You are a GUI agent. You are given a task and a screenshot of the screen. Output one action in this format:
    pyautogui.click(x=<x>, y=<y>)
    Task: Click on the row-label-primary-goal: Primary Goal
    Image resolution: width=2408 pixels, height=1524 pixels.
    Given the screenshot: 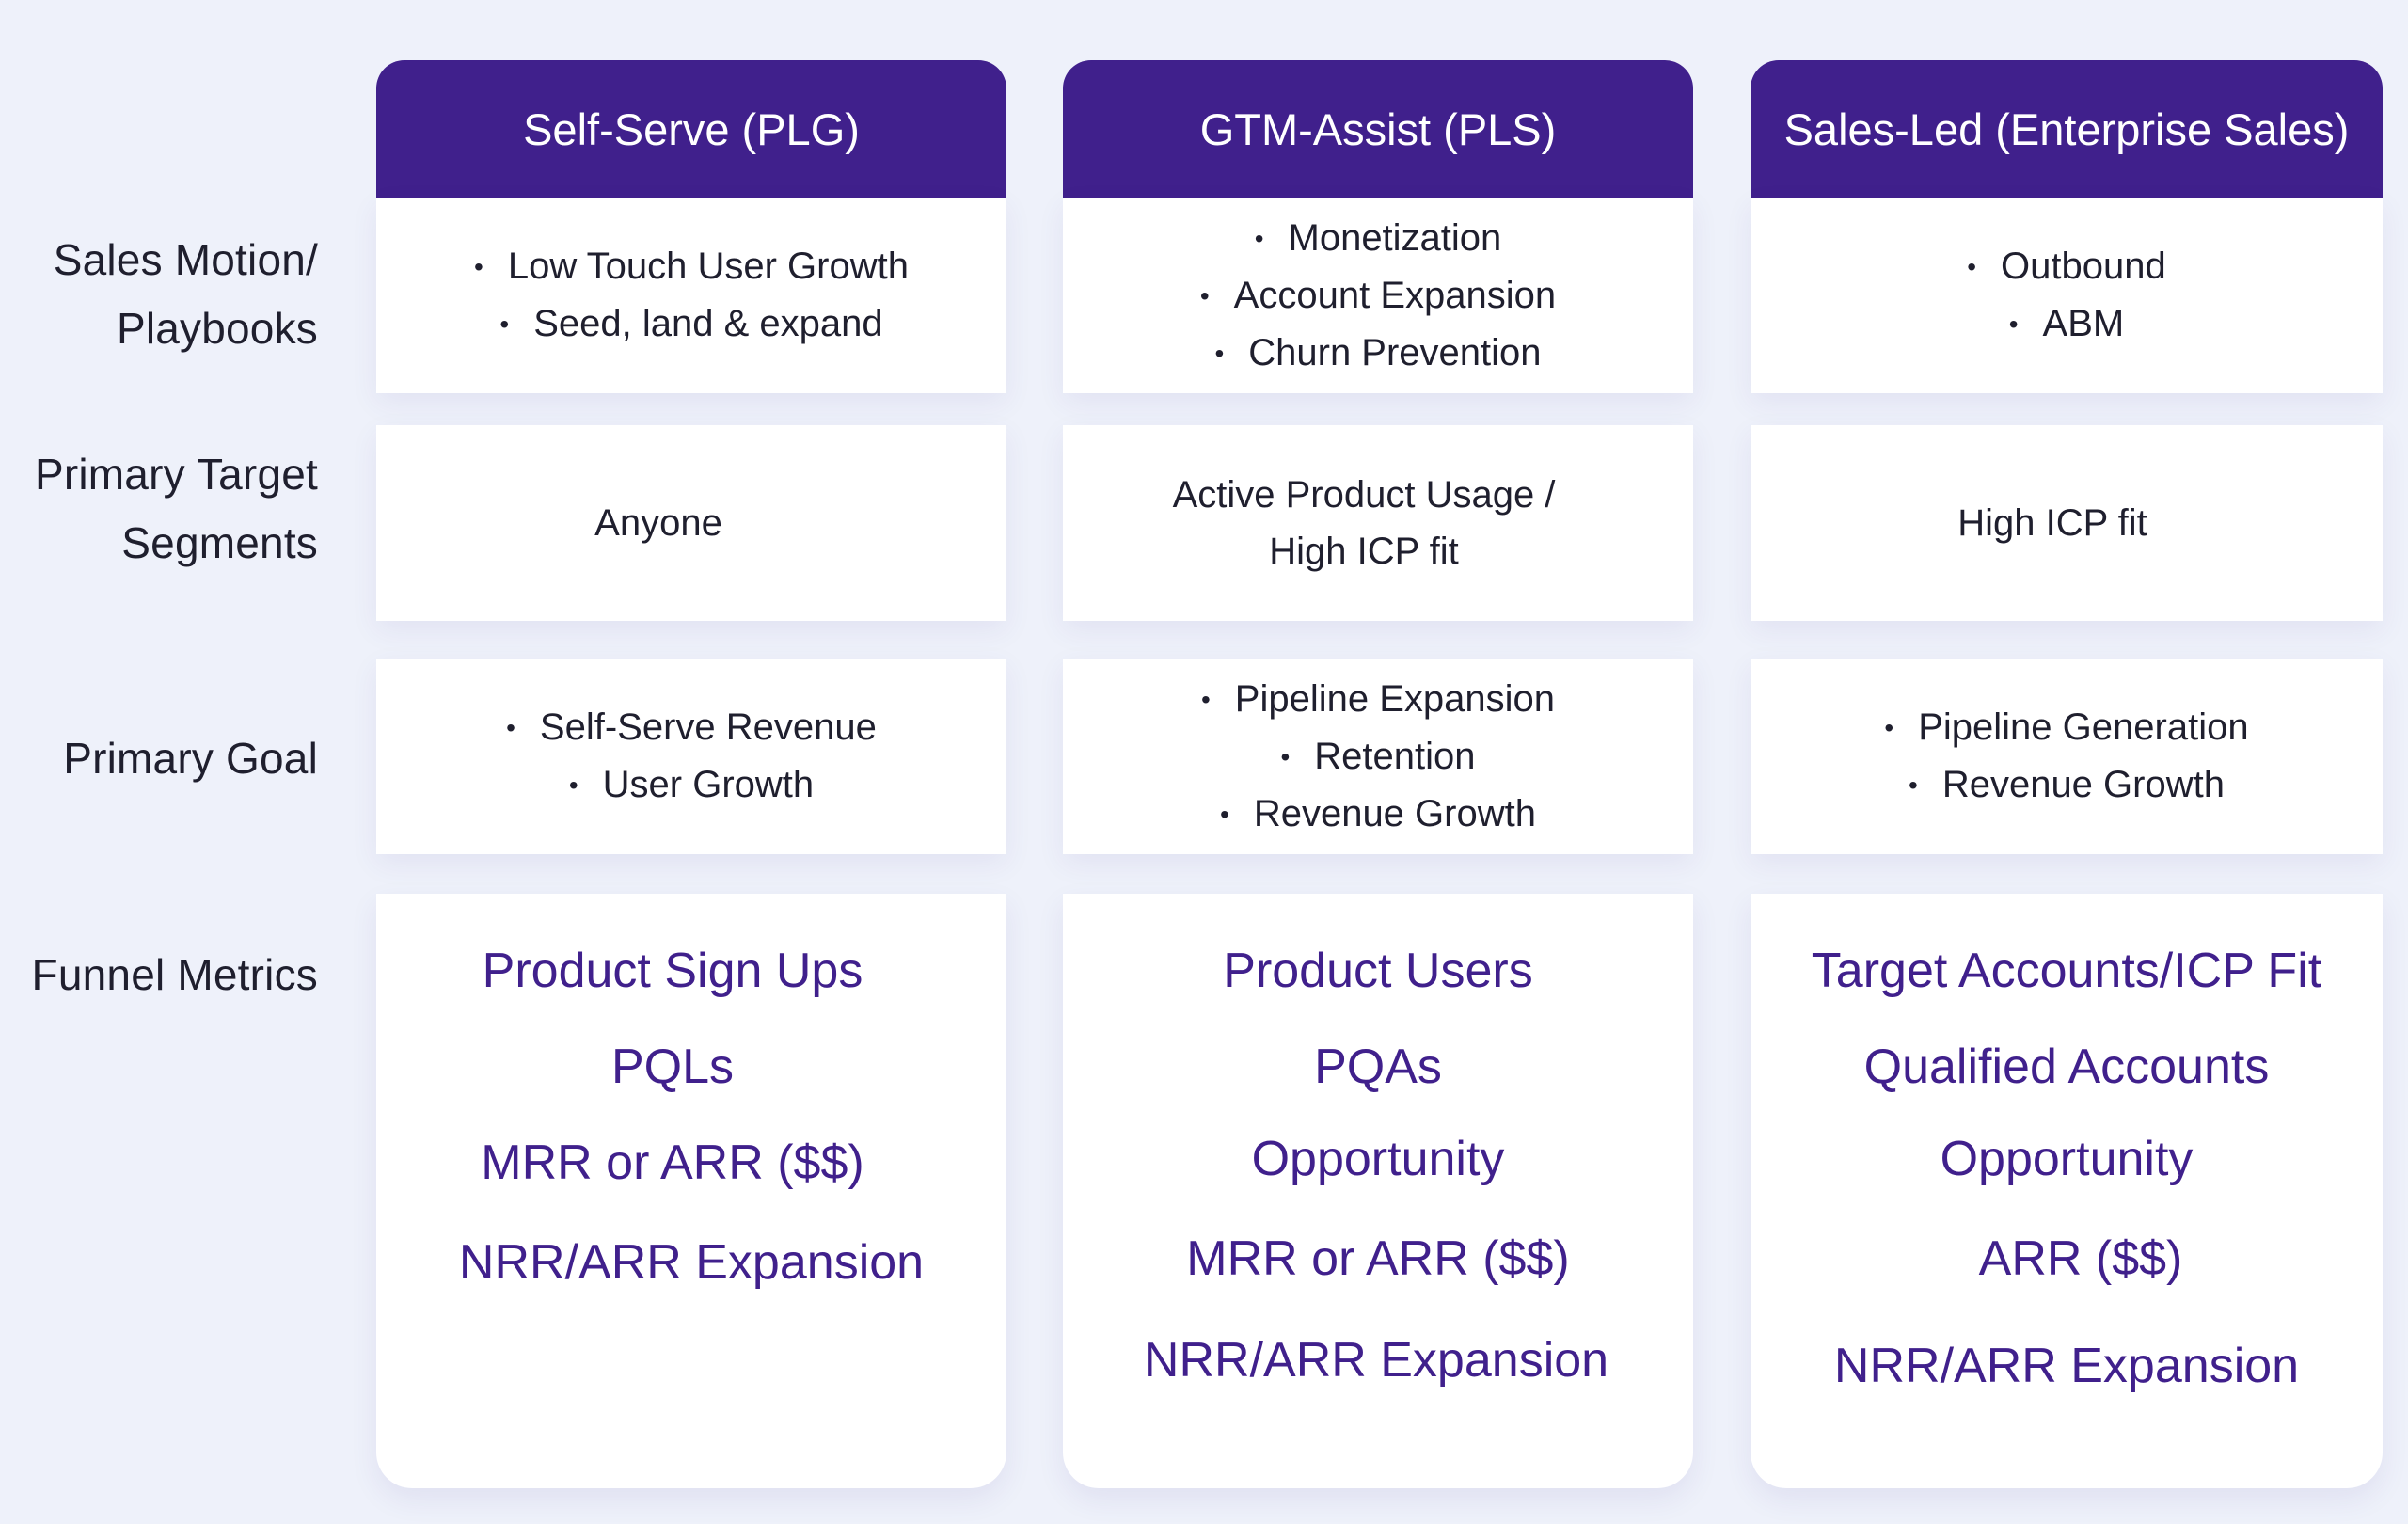 What is the action you would take?
    pyautogui.click(x=191, y=759)
    